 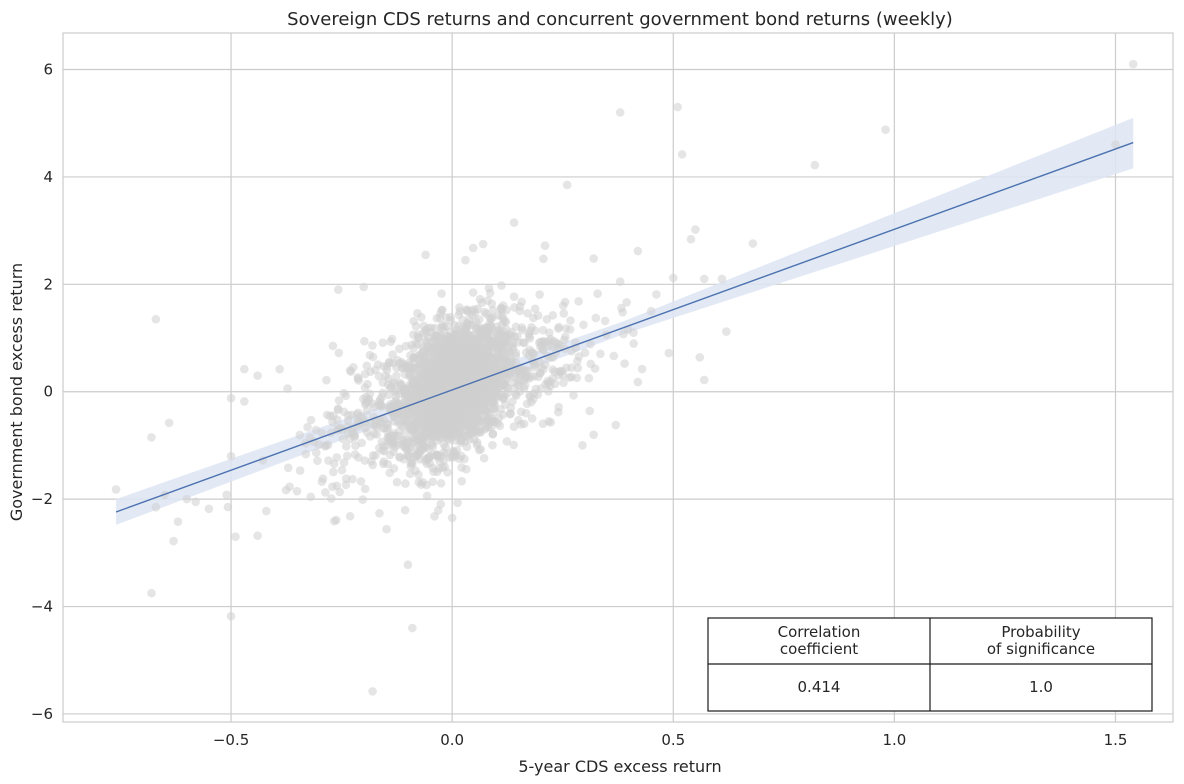 What do you see at coordinates (1116, 740) in the screenshot?
I see `x-tick-label: 1.5` at bounding box center [1116, 740].